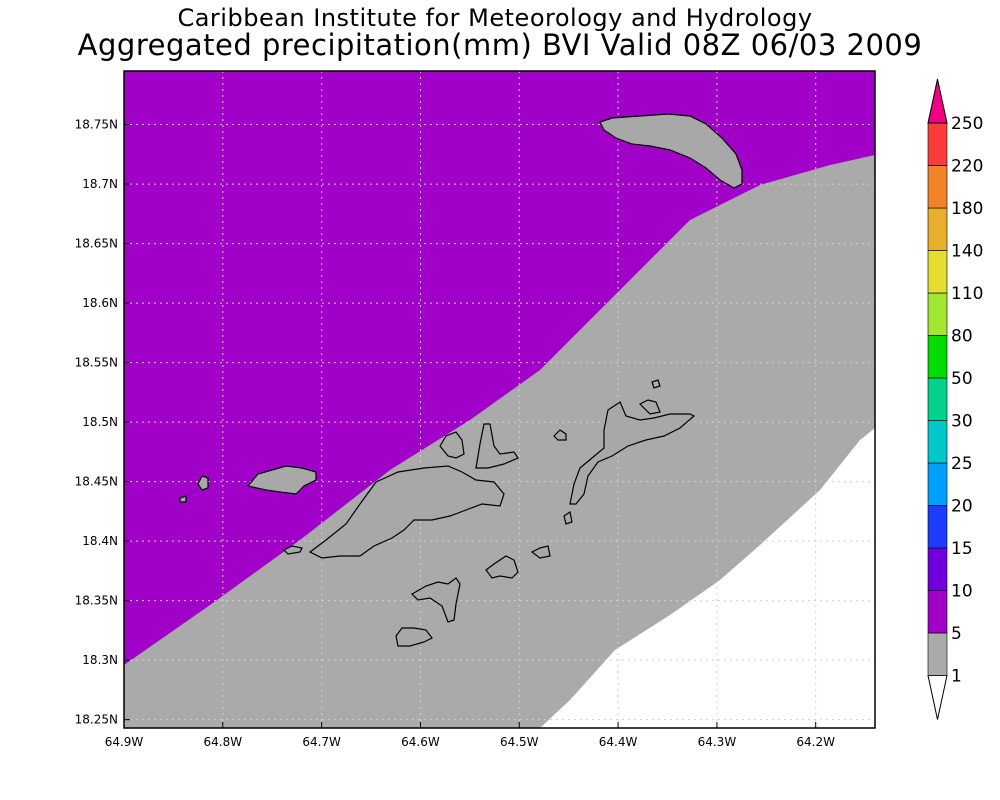 This screenshot has height=800, width=1000. What do you see at coordinates (96, 363) in the screenshot?
I see `y-tick-label: 18.55N` at bounding box center [96, 363].